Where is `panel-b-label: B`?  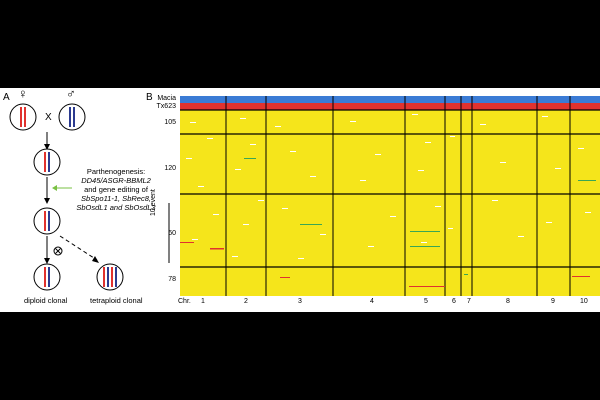 panel-b-label: B is located at coordinates (149, 97).